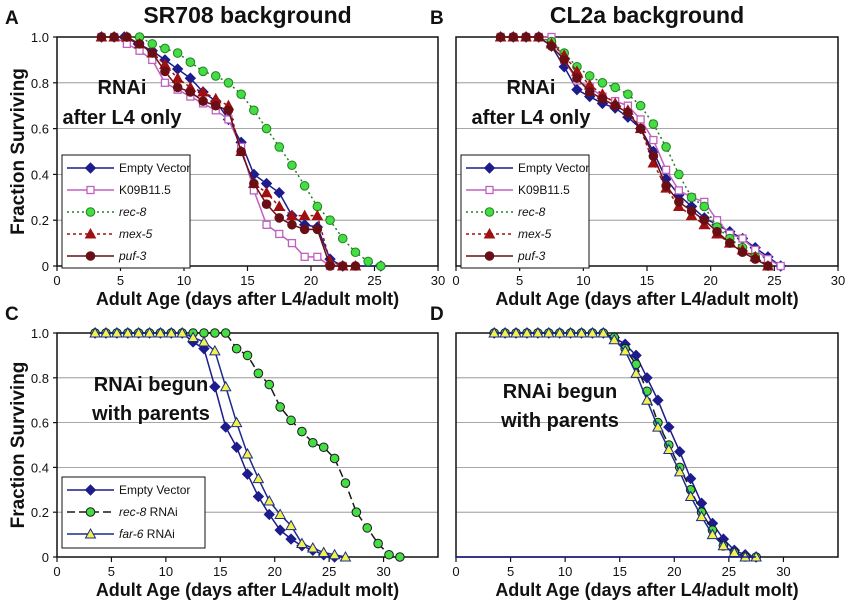 This screenshot has width=850, height=607. What do you see at coordinates (531, 256) in the screenshot?
I see `legend-label-name: puf-3` at bounding box center [531, 256].